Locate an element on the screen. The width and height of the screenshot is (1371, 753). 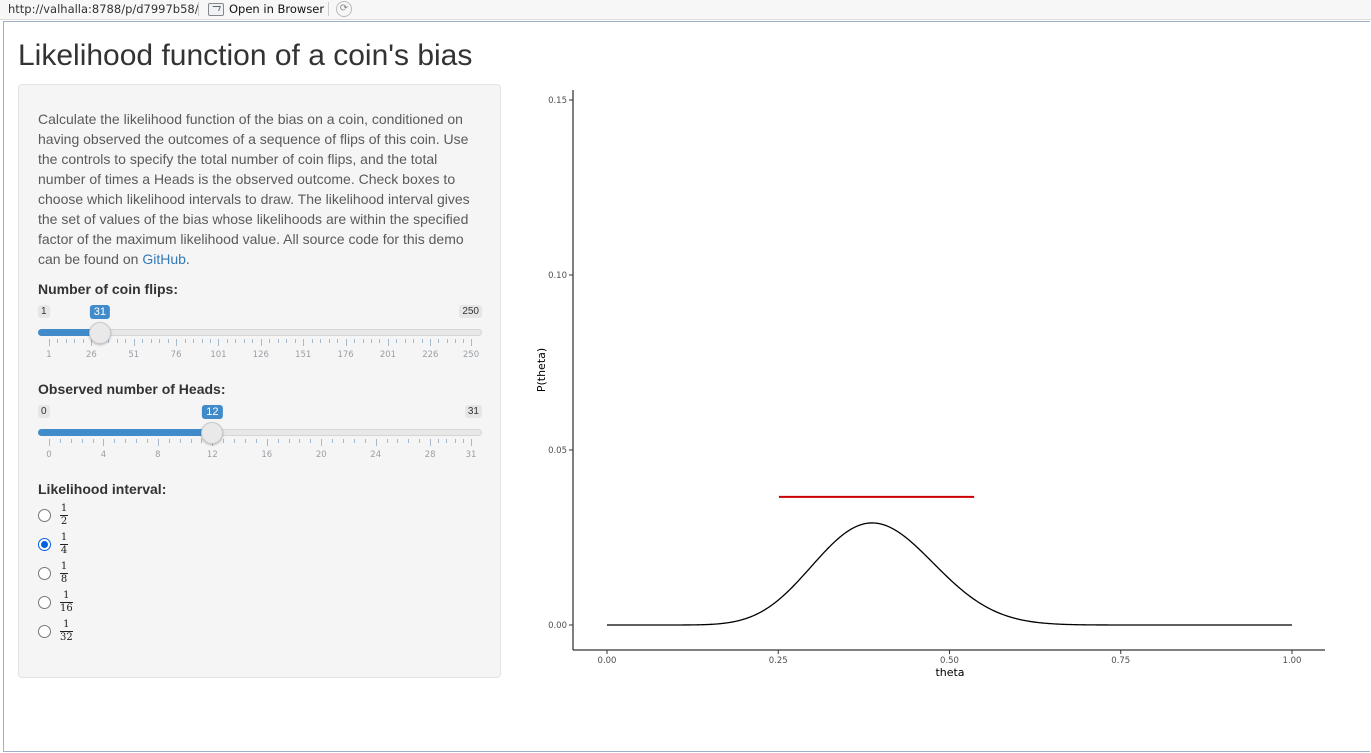
slider-tick-label: 1 is located at coordinates (49, 355).